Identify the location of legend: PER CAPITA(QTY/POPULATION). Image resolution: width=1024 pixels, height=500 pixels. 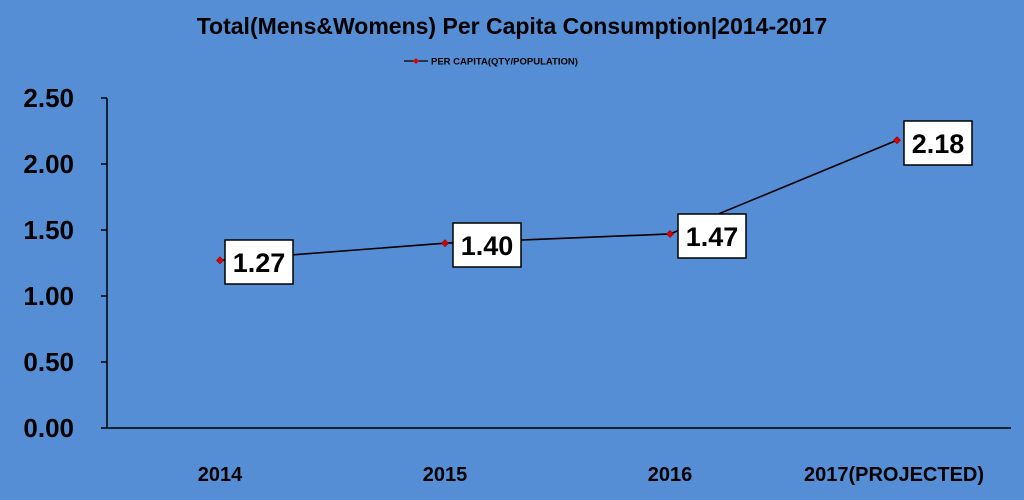
(491, 62).